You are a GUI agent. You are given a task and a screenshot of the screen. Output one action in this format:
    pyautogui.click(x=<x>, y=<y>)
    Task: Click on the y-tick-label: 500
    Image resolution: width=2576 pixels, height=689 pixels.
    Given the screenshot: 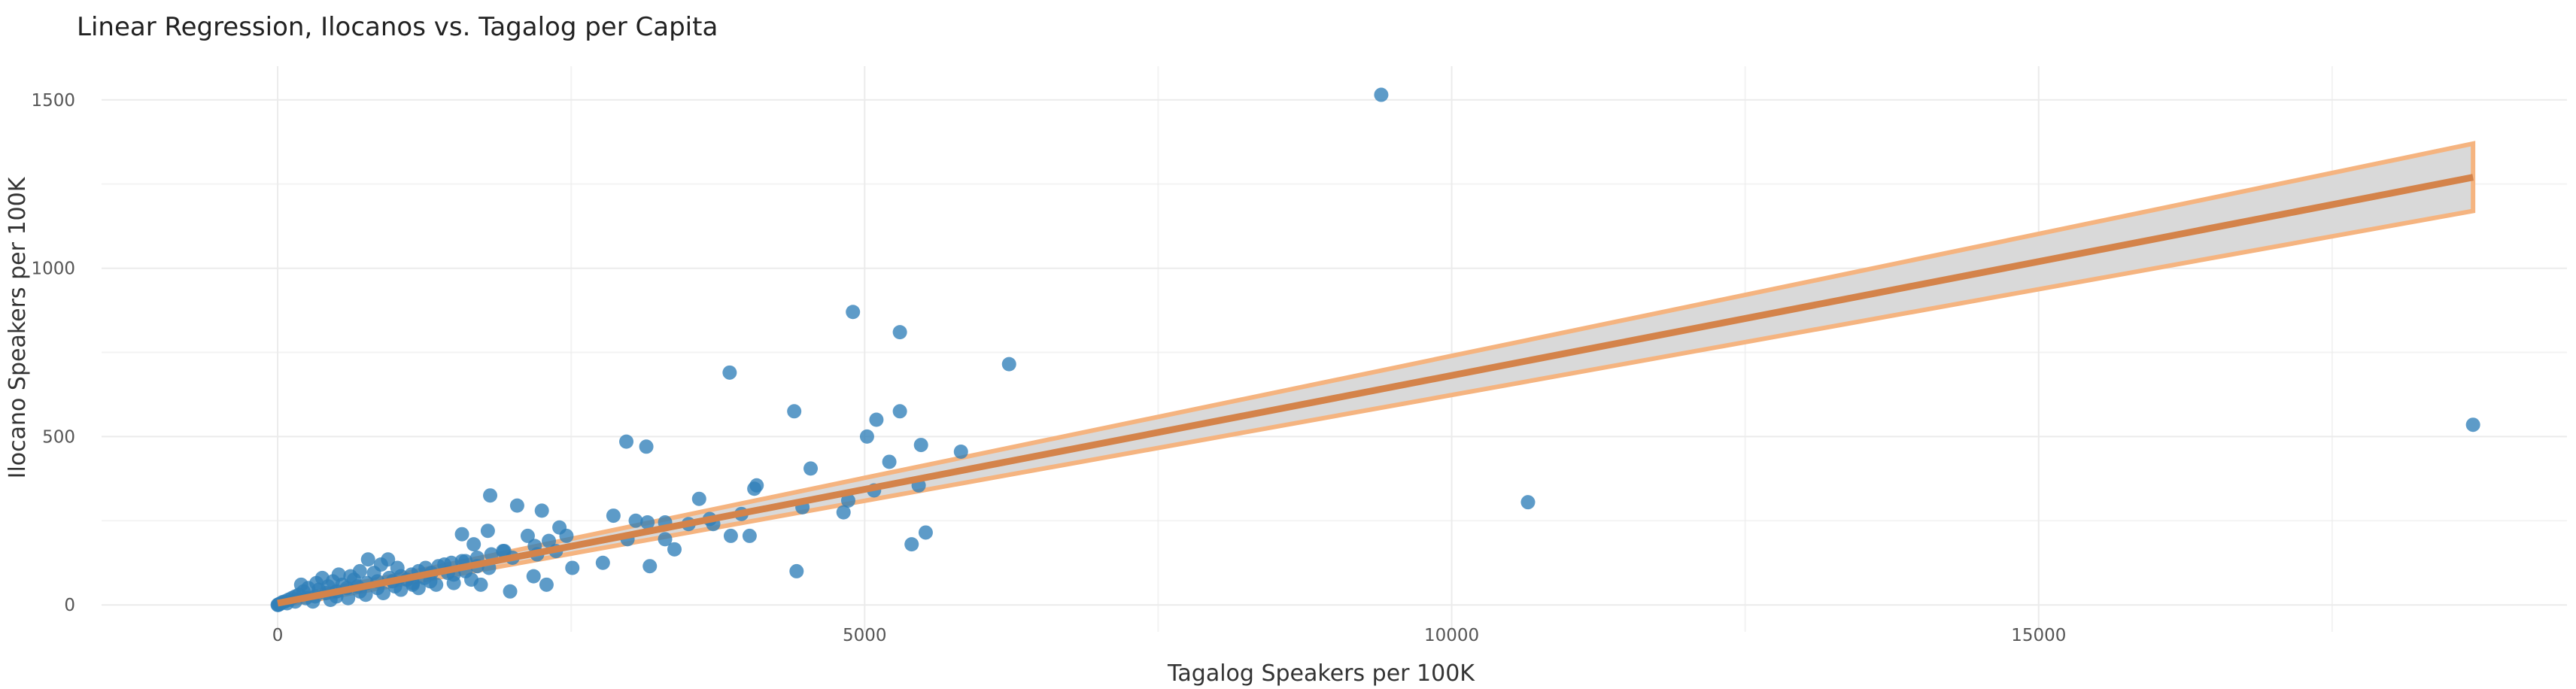 What is the action you would take?
    pyautogui.click(x=59, y=437)
    